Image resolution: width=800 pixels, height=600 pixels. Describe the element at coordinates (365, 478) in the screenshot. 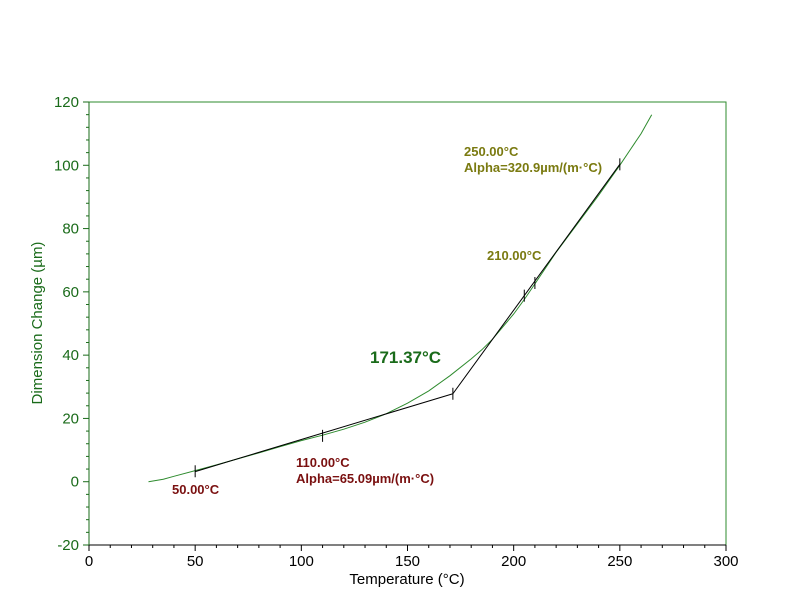

I see `annotation-low-alpha: Alpha=65.09µm/(m·°C)` at that location.